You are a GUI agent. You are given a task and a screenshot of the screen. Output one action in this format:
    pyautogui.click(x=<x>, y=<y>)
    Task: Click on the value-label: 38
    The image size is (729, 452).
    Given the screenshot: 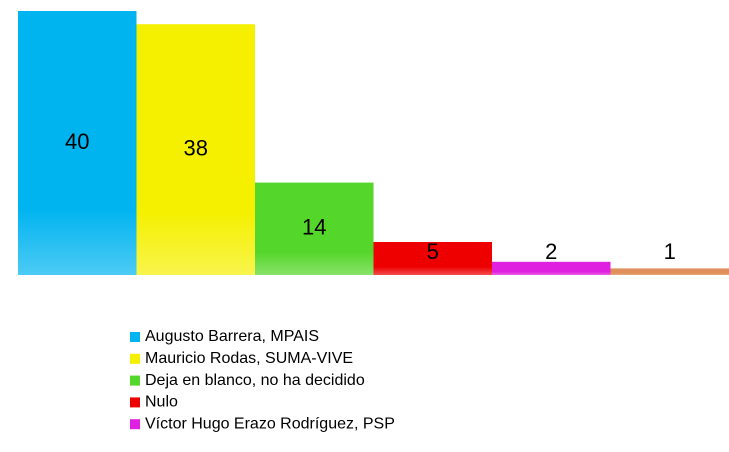 What is the action you would take?
    pyautogui.click(x=196, y=147)
    